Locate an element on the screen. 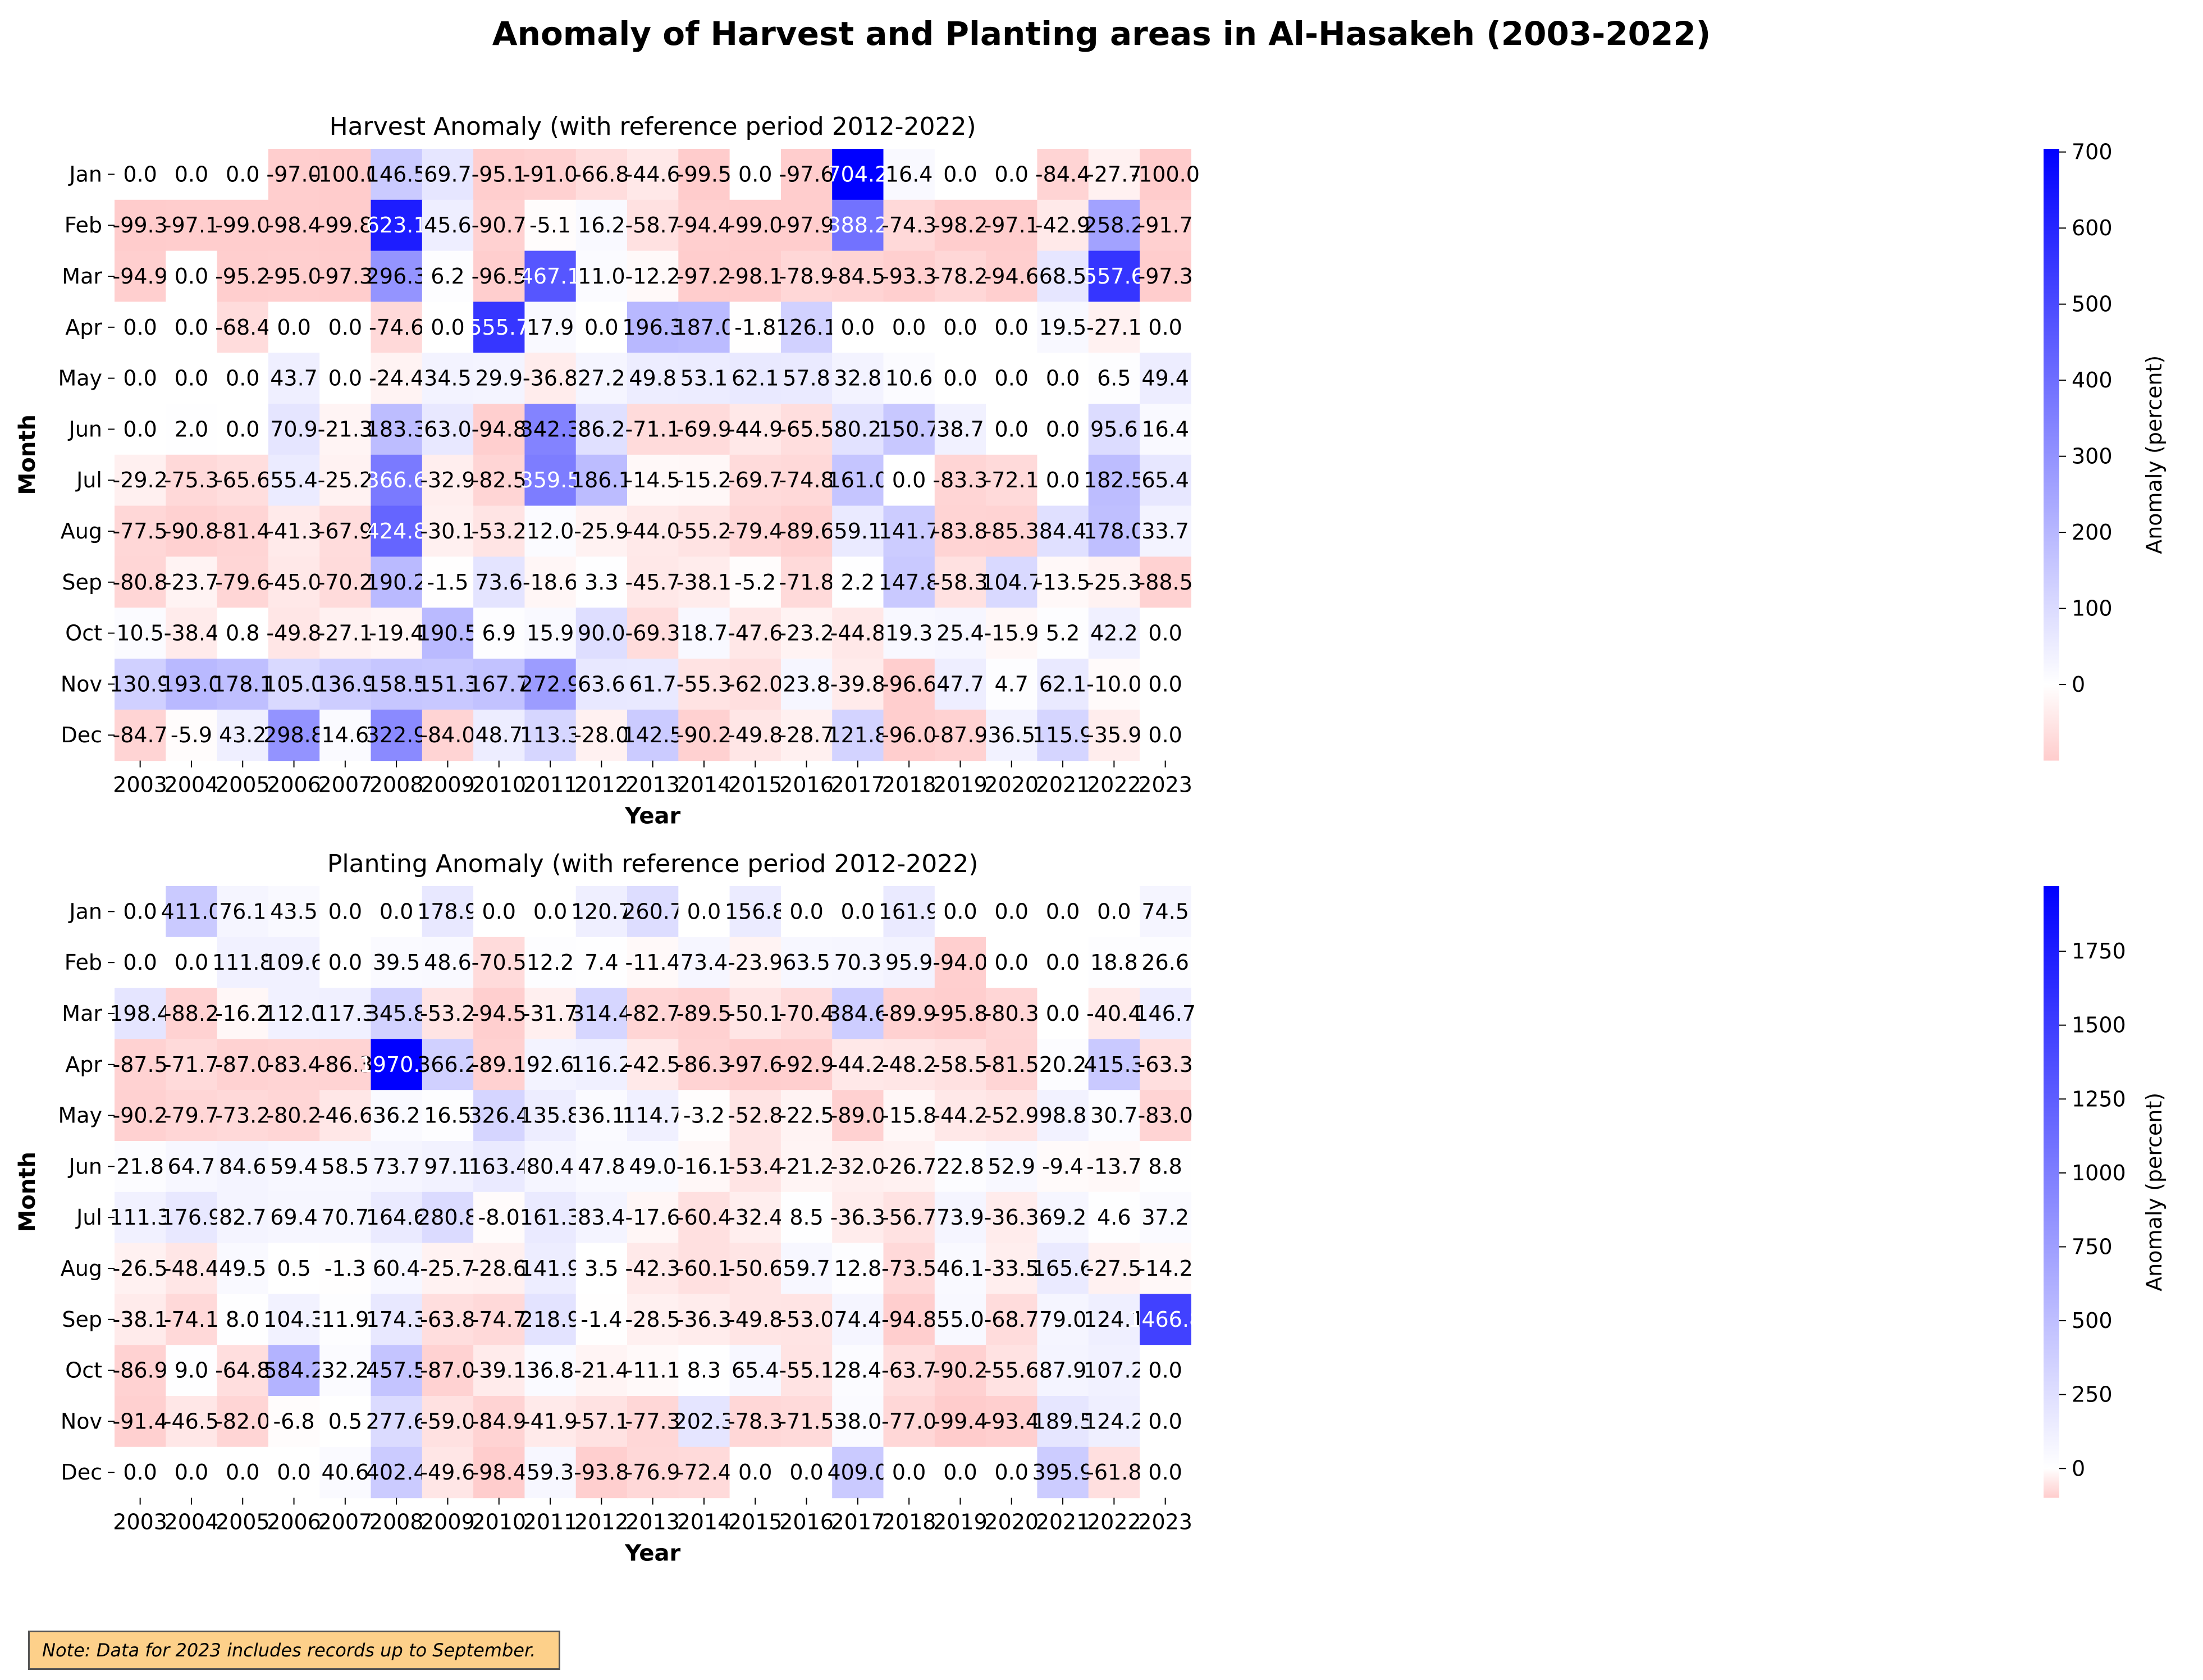 The image size is (2203, 1680). planting-cell-label: 156.8 is located at coordinates (755, 911).